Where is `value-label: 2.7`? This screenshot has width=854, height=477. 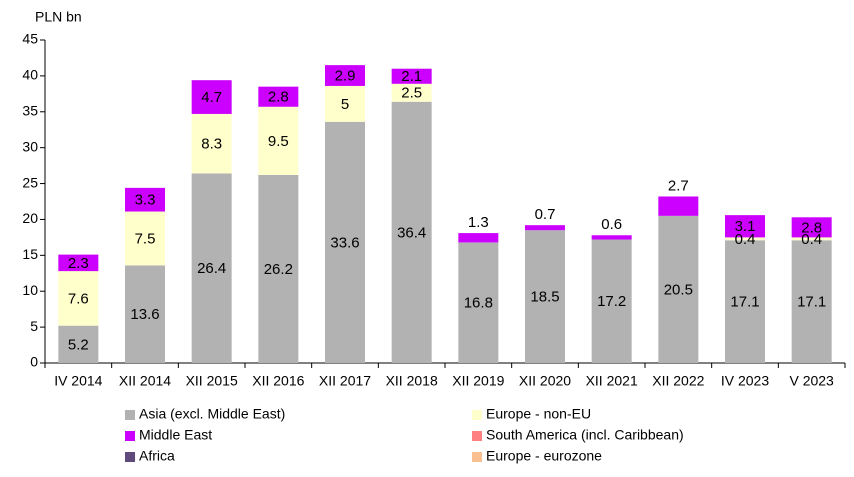
value-label: 2.7 is located at coordinates (678, 185).